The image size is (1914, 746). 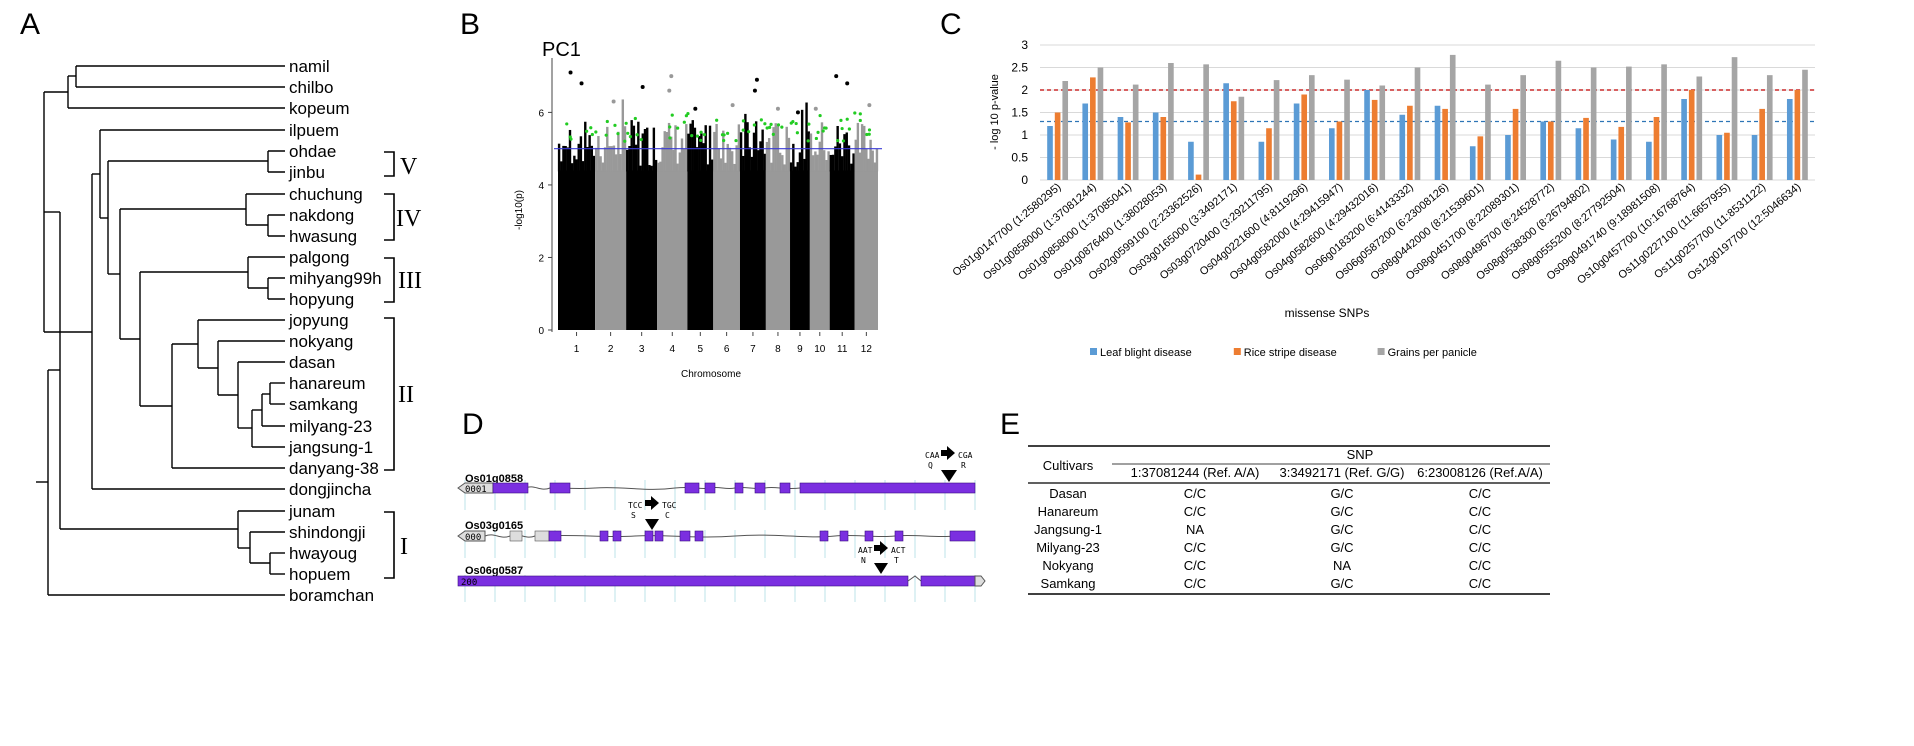 I want to click on manhattan-y-tick-label: 2, so click(x=541, y=258).